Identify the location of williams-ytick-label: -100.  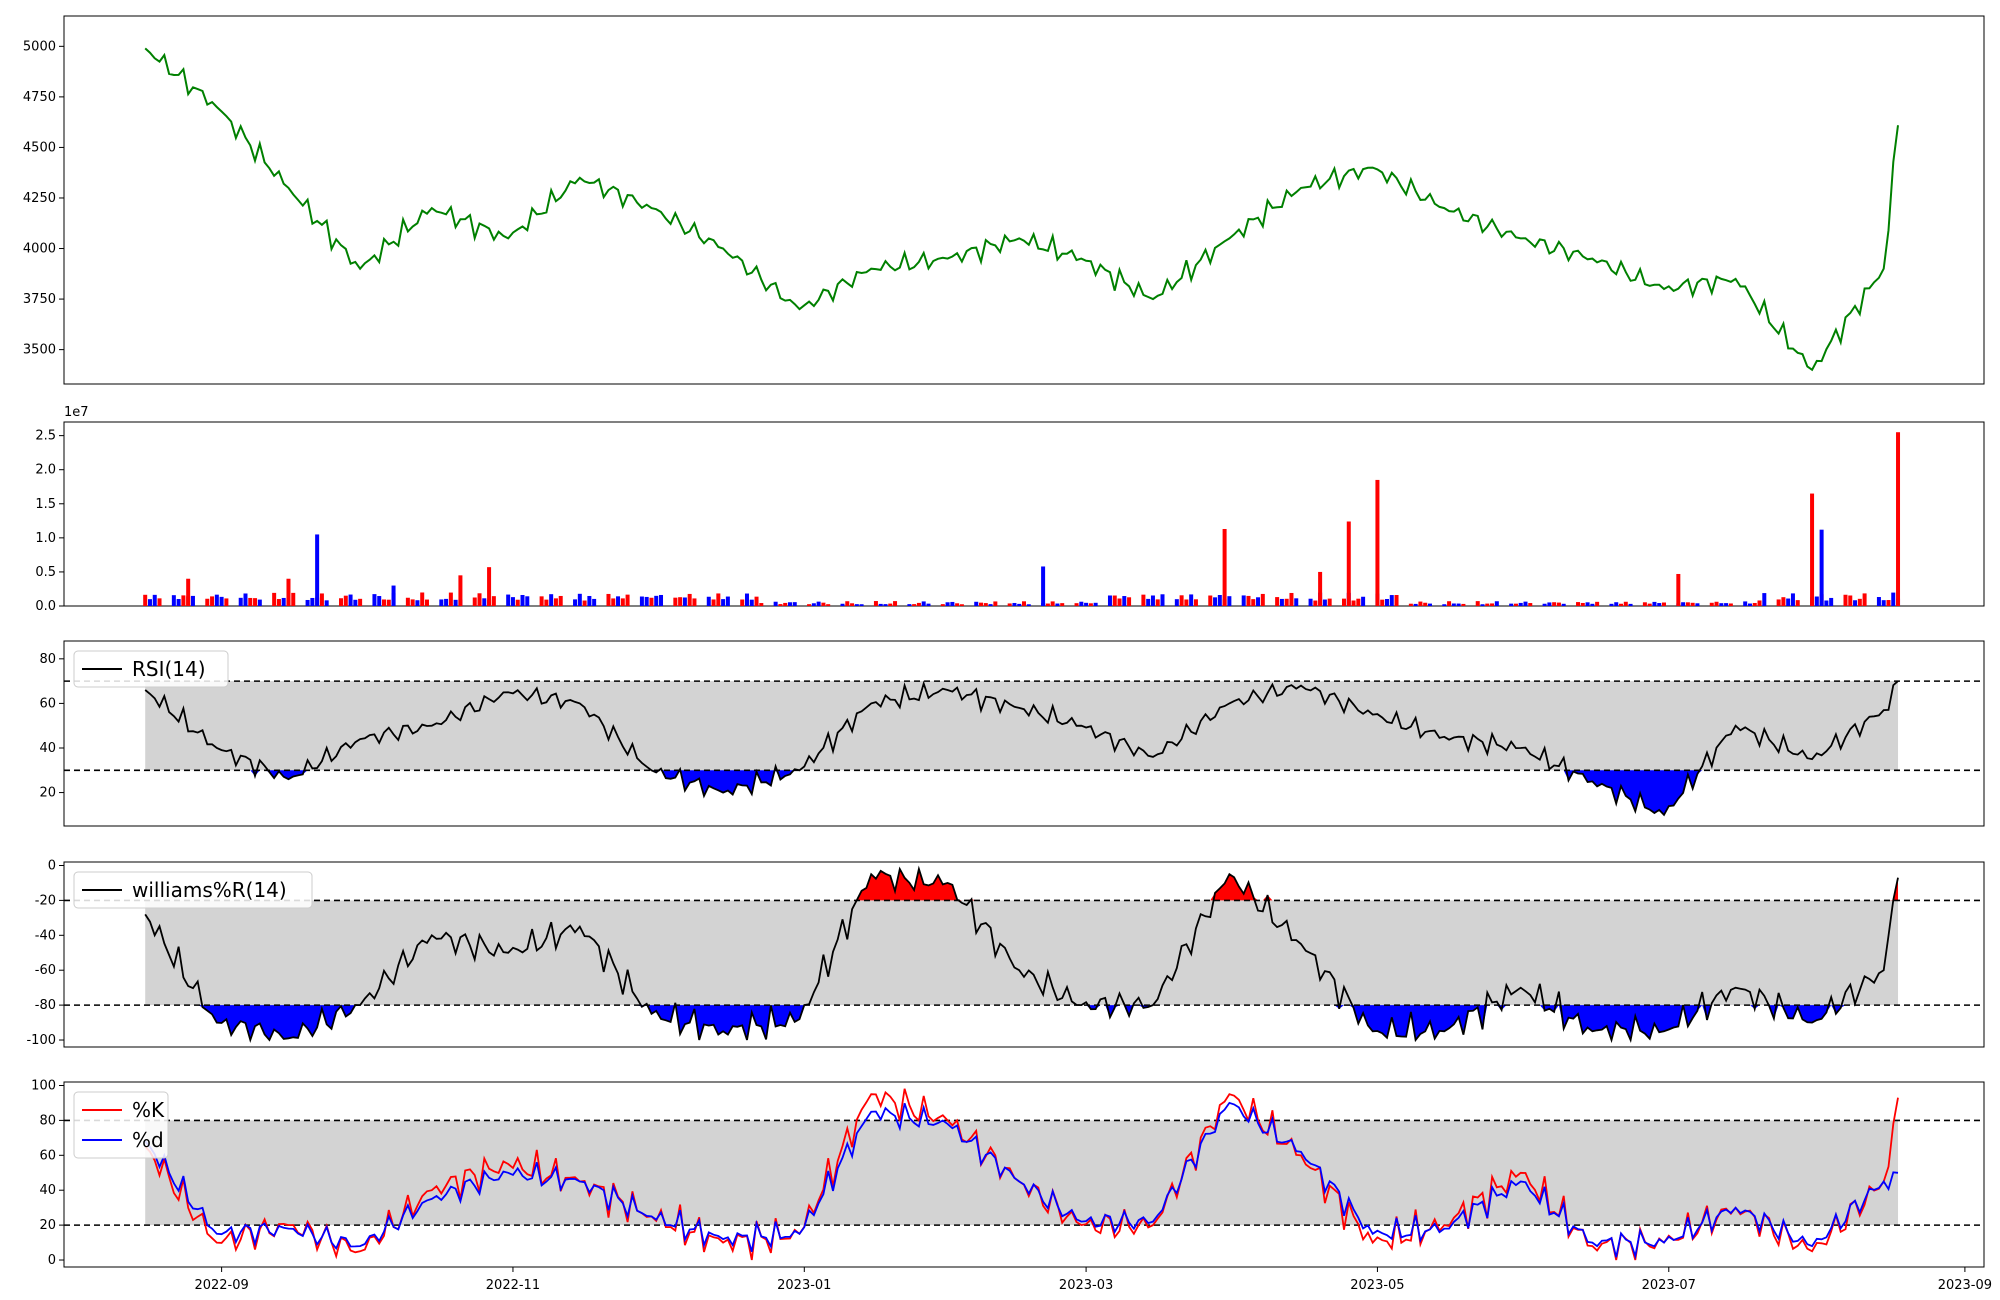
(41, 1040).